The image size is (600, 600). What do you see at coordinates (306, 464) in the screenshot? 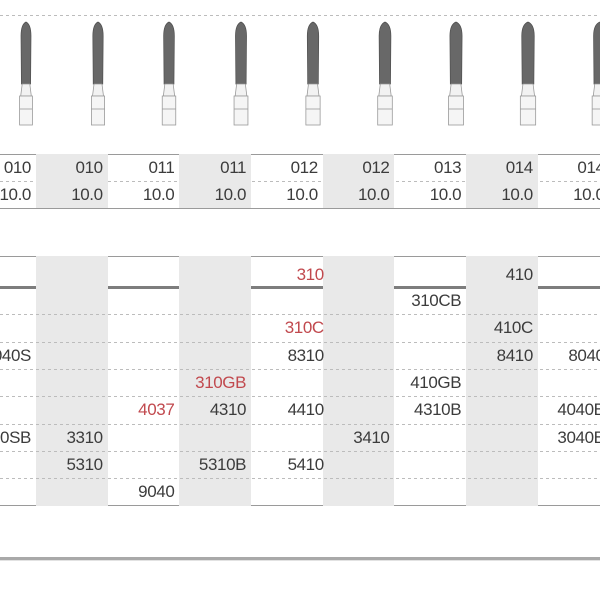
I see `code-cell: 5410` at bounding box center [306, 464].